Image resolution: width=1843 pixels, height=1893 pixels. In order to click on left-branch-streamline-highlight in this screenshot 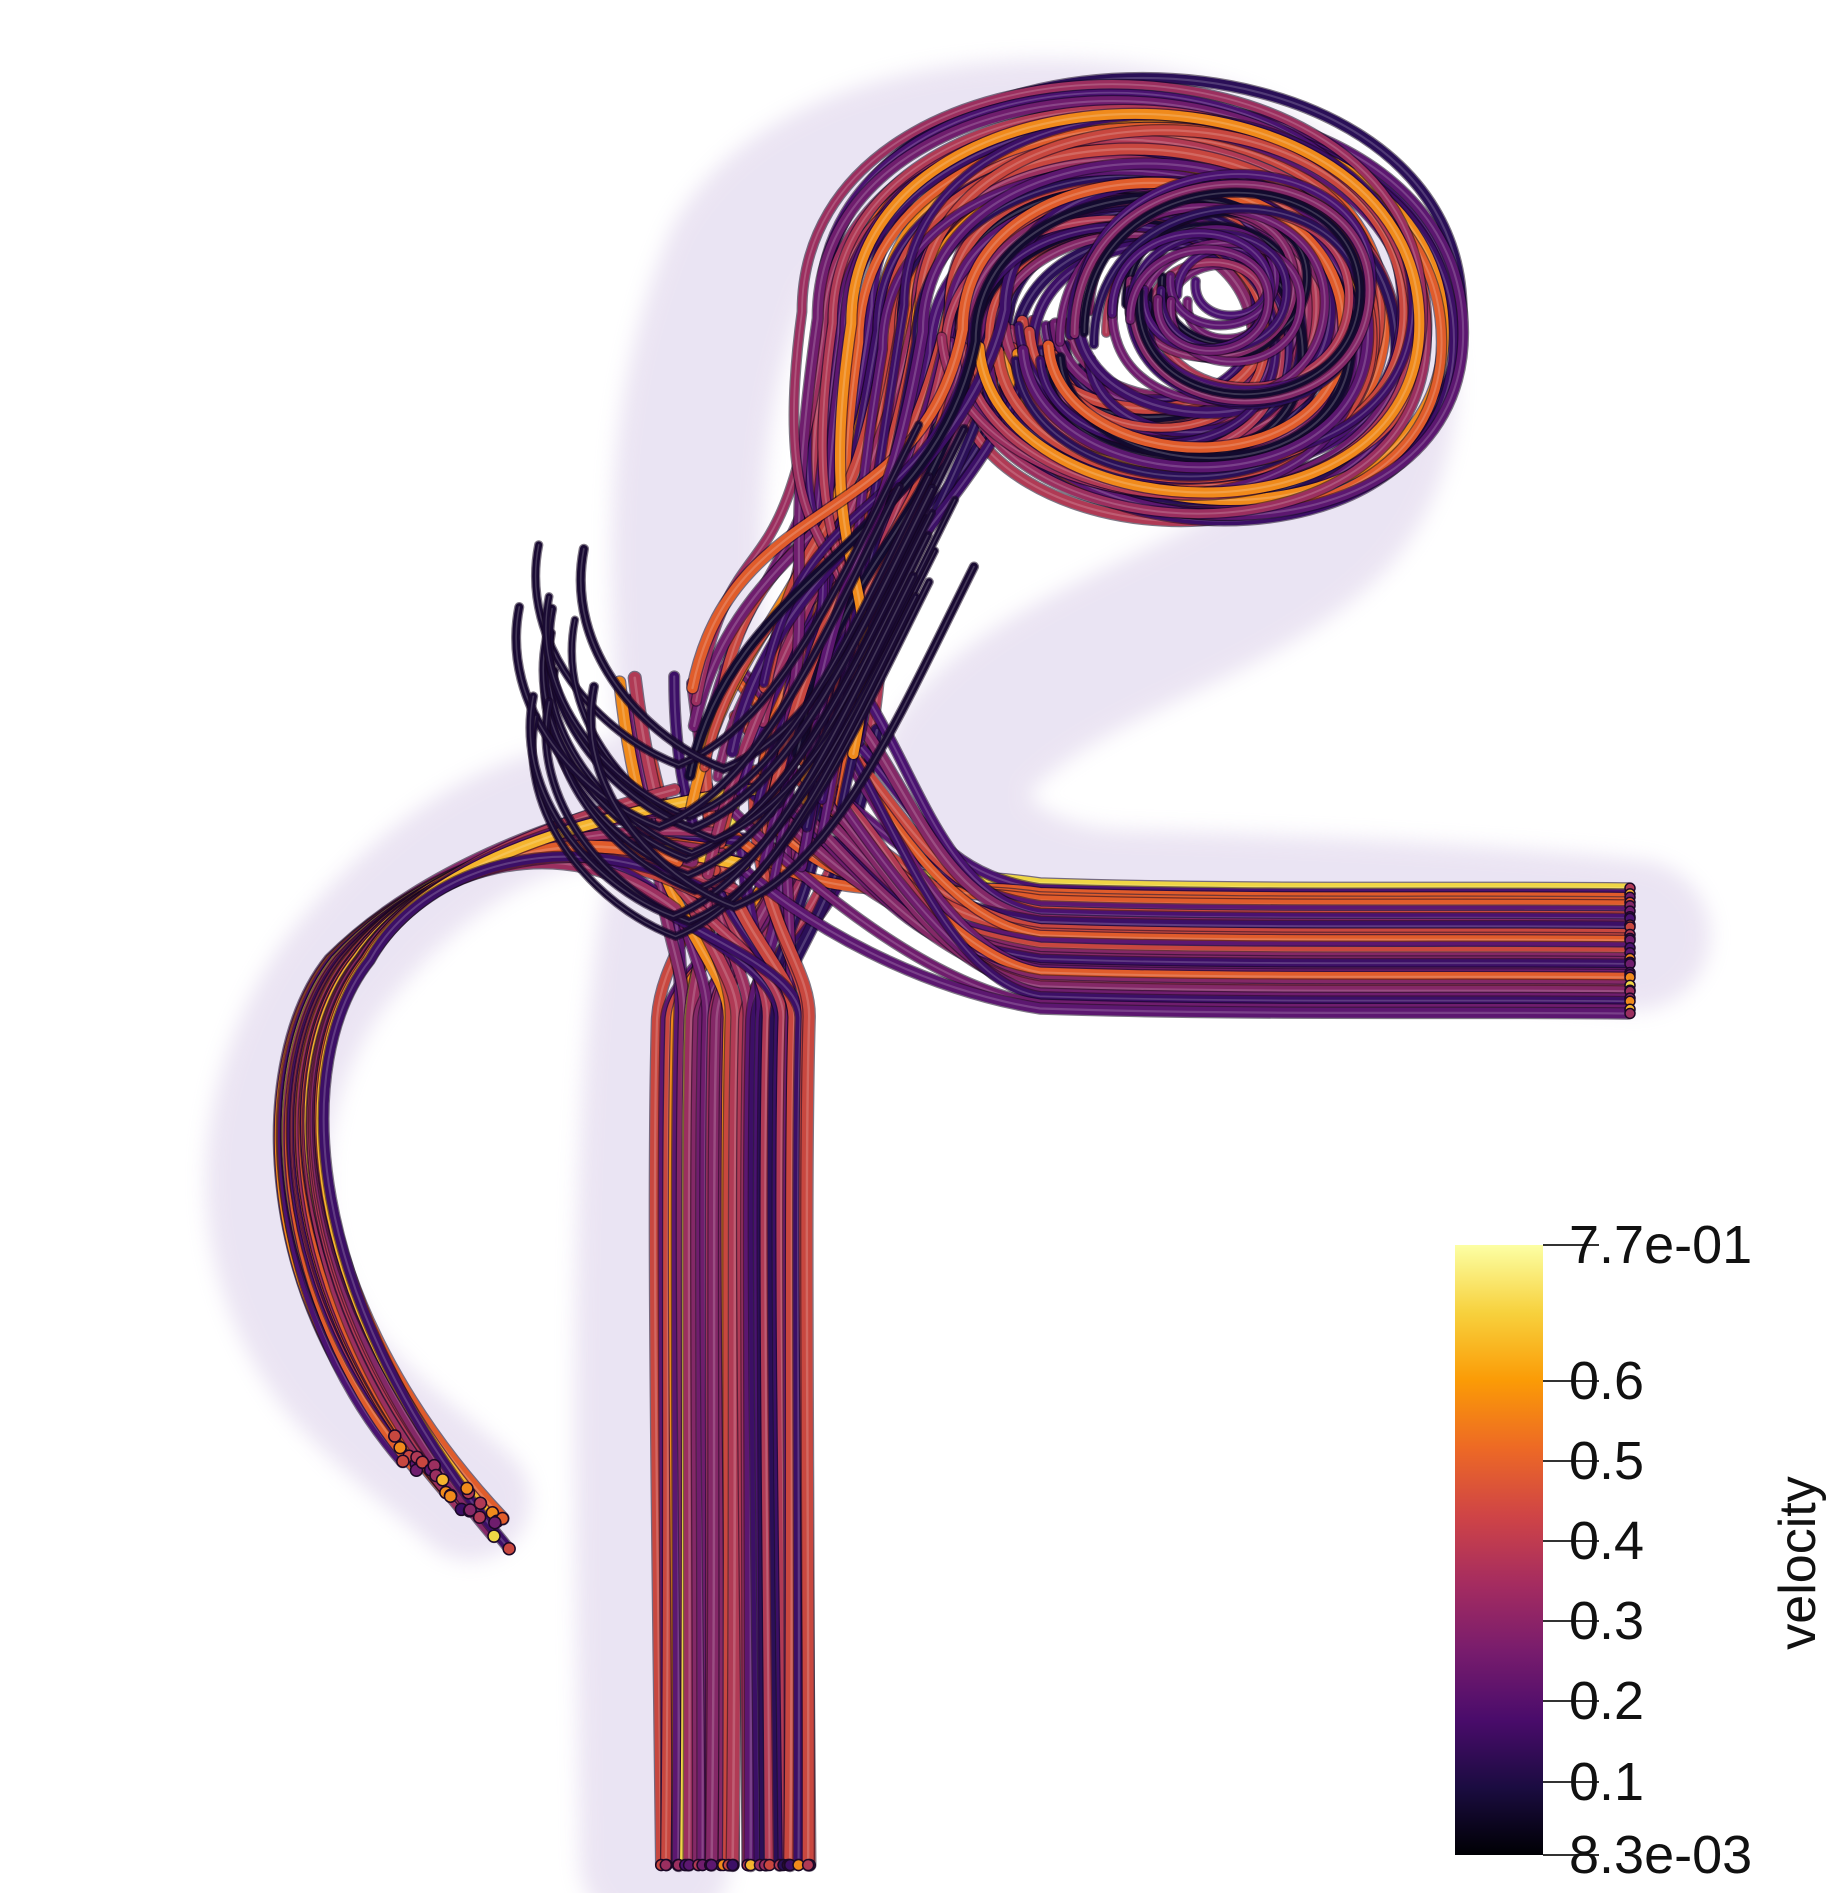, I will do `click(513, 1202)`.